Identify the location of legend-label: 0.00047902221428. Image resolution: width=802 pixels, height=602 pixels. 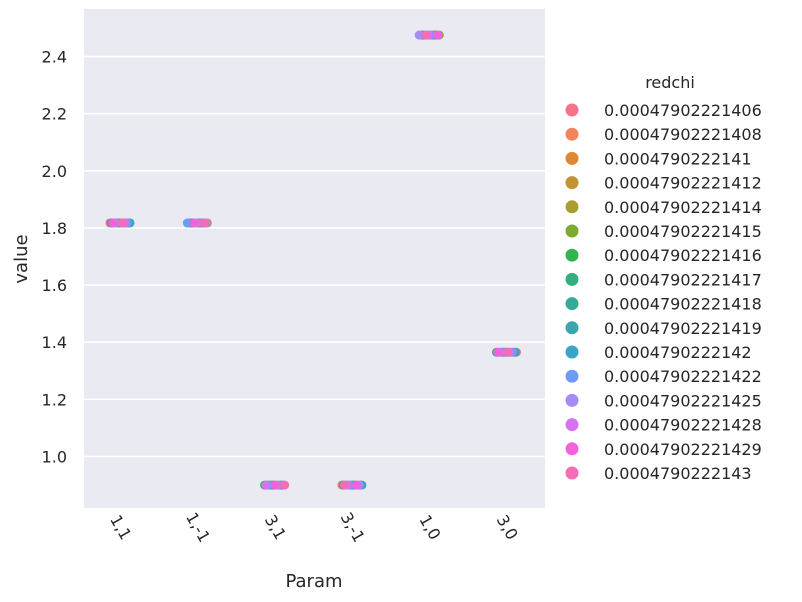
(683, 425).